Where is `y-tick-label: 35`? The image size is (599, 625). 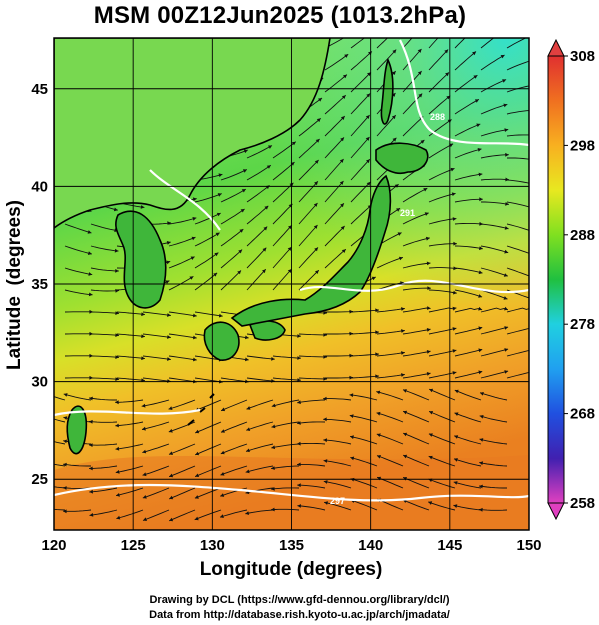 y-tick-label: 35 is located at coordinates (39, 284).